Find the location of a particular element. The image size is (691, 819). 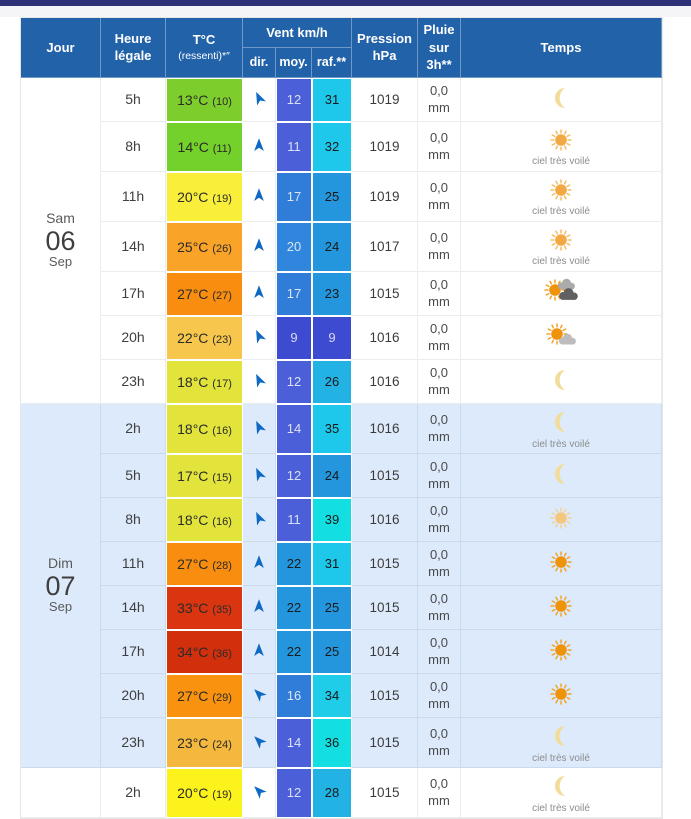

wind-average-cell: 16 is located at coordinates (294, 695).